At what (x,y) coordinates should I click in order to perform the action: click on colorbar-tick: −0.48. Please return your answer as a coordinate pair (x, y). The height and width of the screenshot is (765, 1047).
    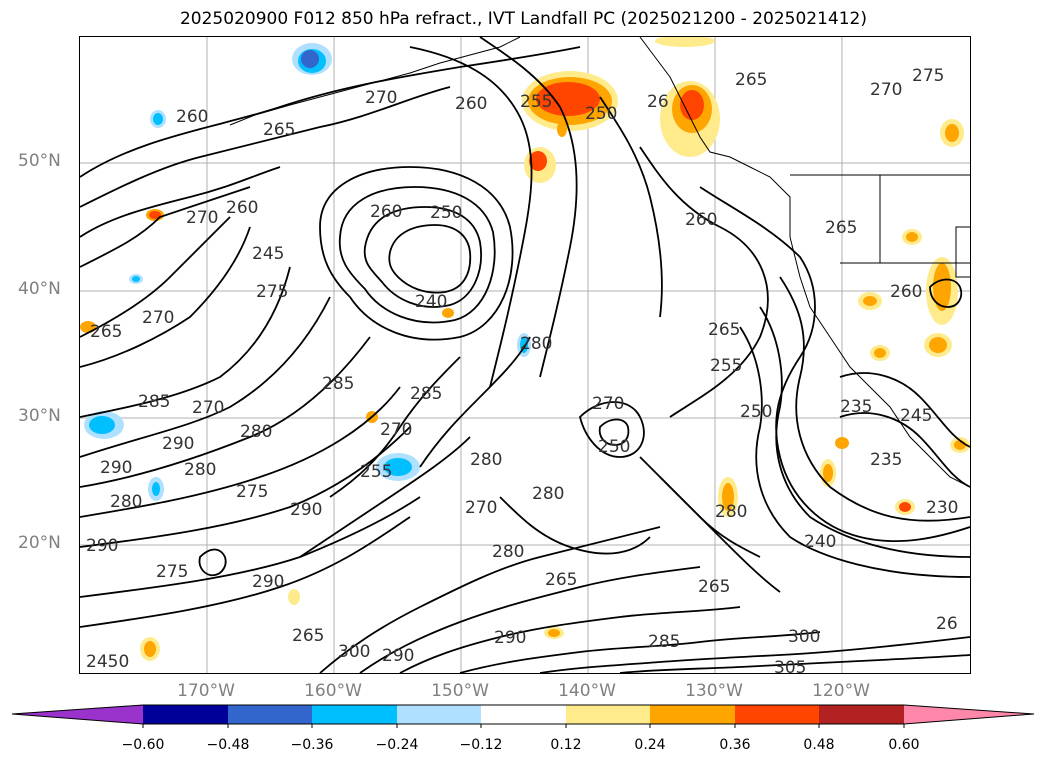
    Looking at the image, I should click on (228, 745).